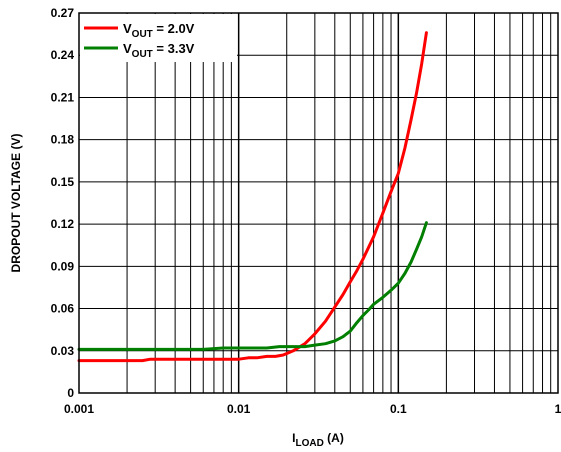 This screenshot has width=561, height=452. Describe the element at coordinates (398, 409) in the screenshot. I see `x-tick-label: 0.1` at that location.